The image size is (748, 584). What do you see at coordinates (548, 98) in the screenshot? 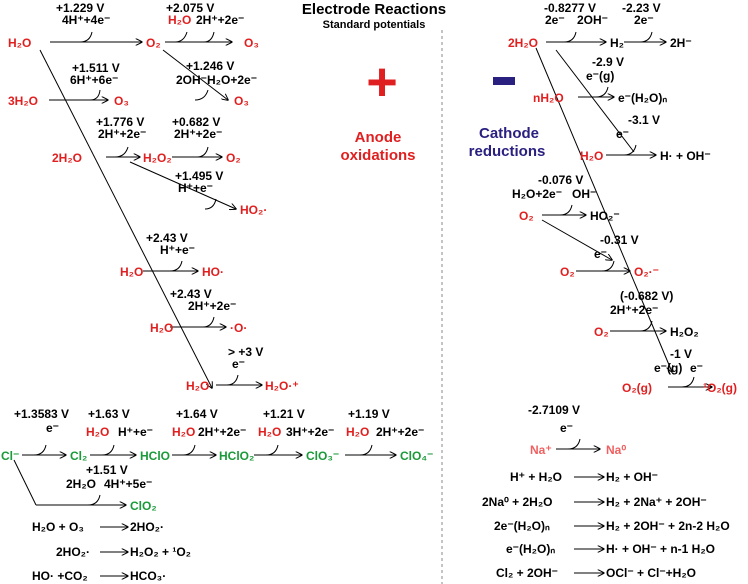
I see `species-nh2o: nH₂O` at bounding box center [548, 98].